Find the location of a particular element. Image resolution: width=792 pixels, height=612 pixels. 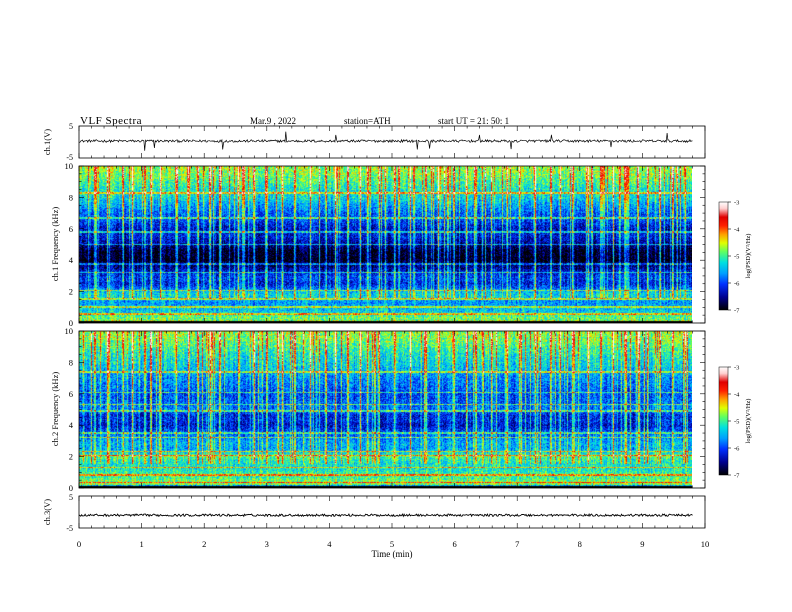

spec1-ytick-label: 6 is located at coordinates (71, 229).